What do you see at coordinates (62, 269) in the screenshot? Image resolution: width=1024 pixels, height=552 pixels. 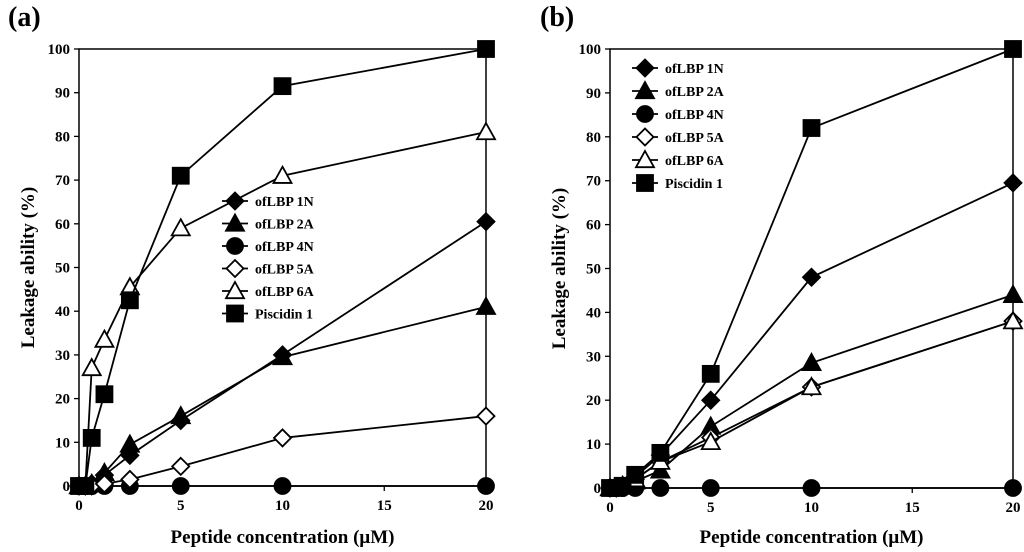 I see `y-tick-label: 50` at bounding box center [62, 269].